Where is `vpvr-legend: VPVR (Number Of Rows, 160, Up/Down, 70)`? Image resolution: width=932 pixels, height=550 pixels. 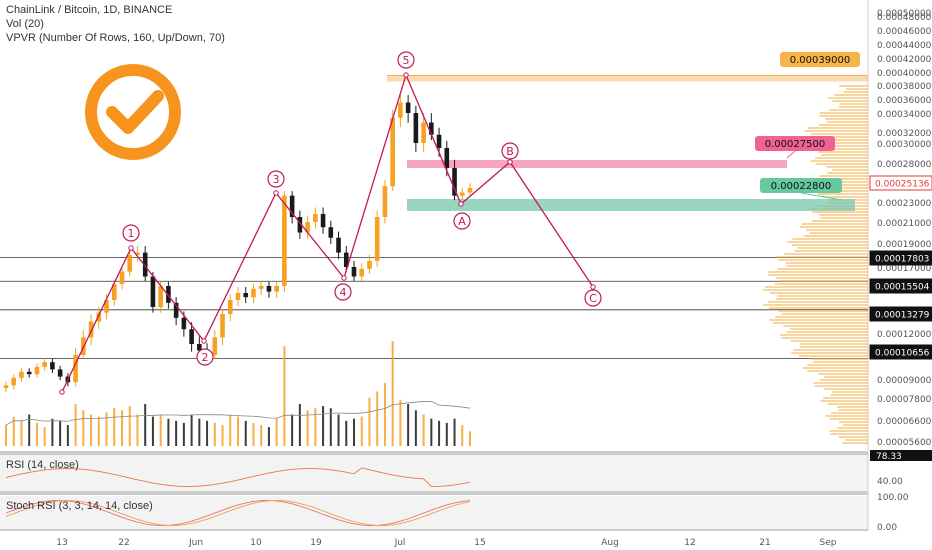 vpvr-legend: VPVR (Number Of Rows, 160, Up/Down, 70) is located at coordinates (115, 38).